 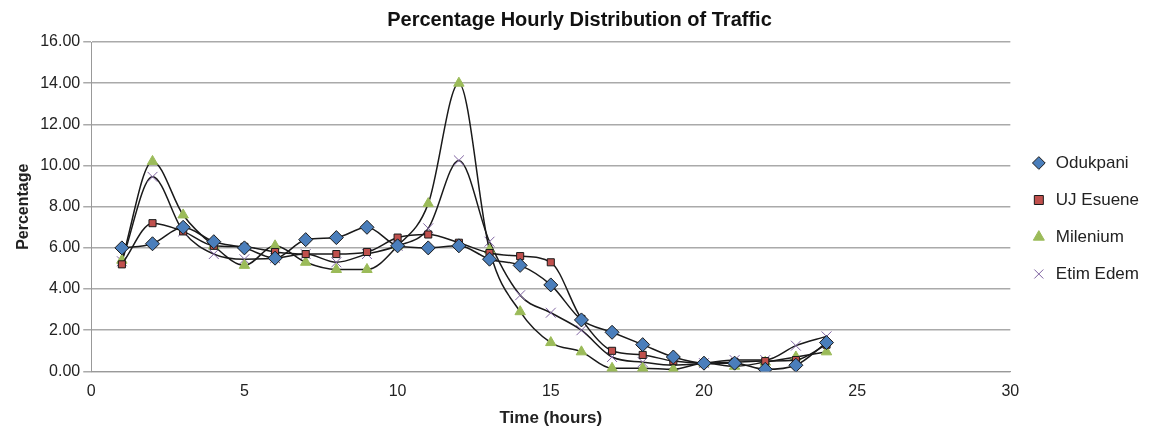 I want to click on legend-label: UJ Esuene, so click(x=1097, y=199).